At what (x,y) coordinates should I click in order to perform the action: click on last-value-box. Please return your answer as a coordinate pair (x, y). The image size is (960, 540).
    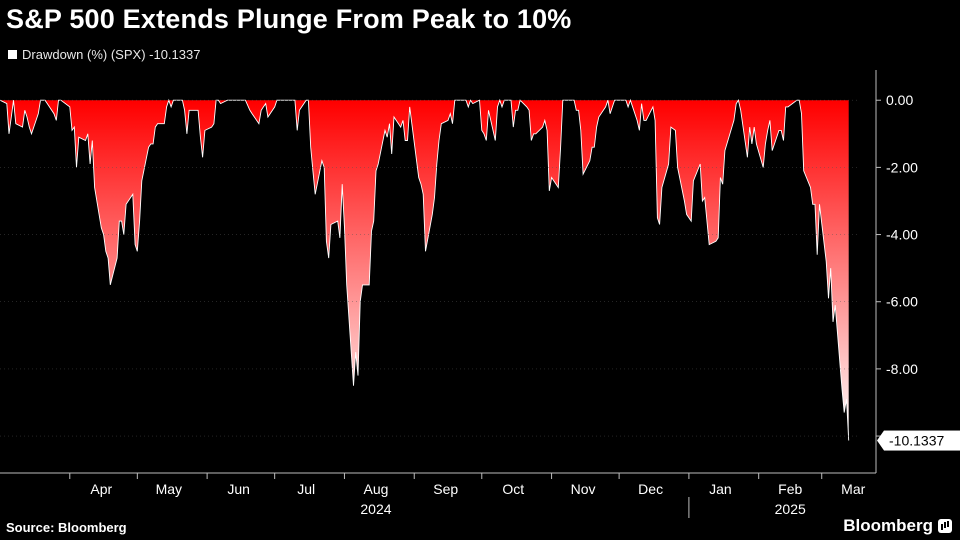
    Looking at the image, I should click on (922, 440).